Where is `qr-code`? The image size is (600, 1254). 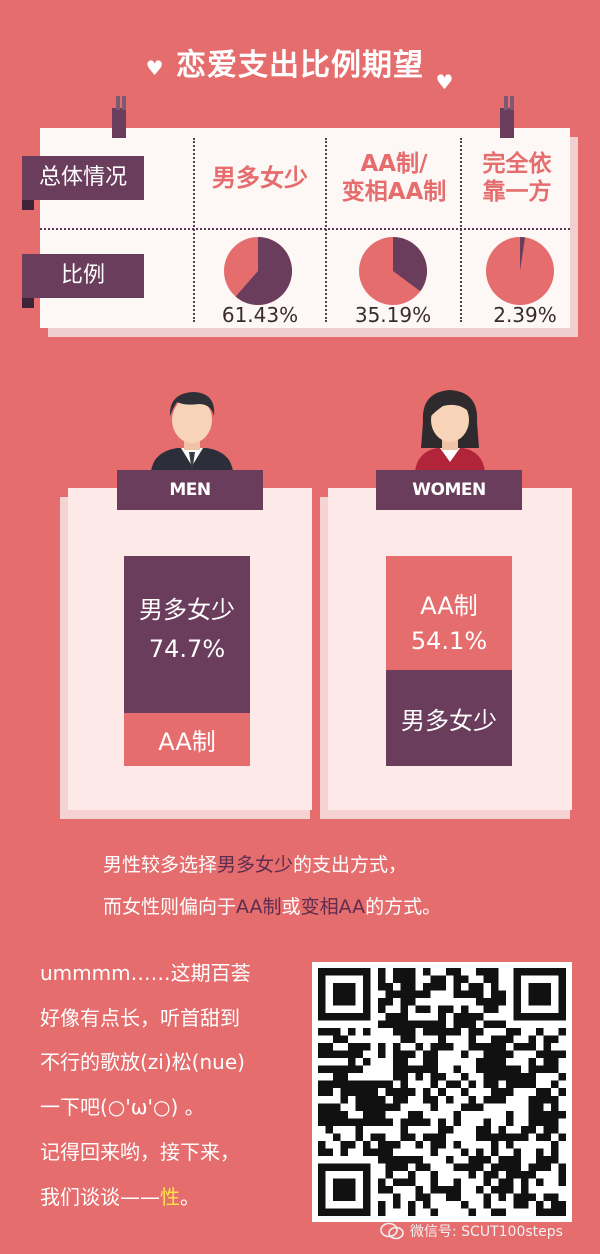 qr-code is located at coordinates (442, 1092).